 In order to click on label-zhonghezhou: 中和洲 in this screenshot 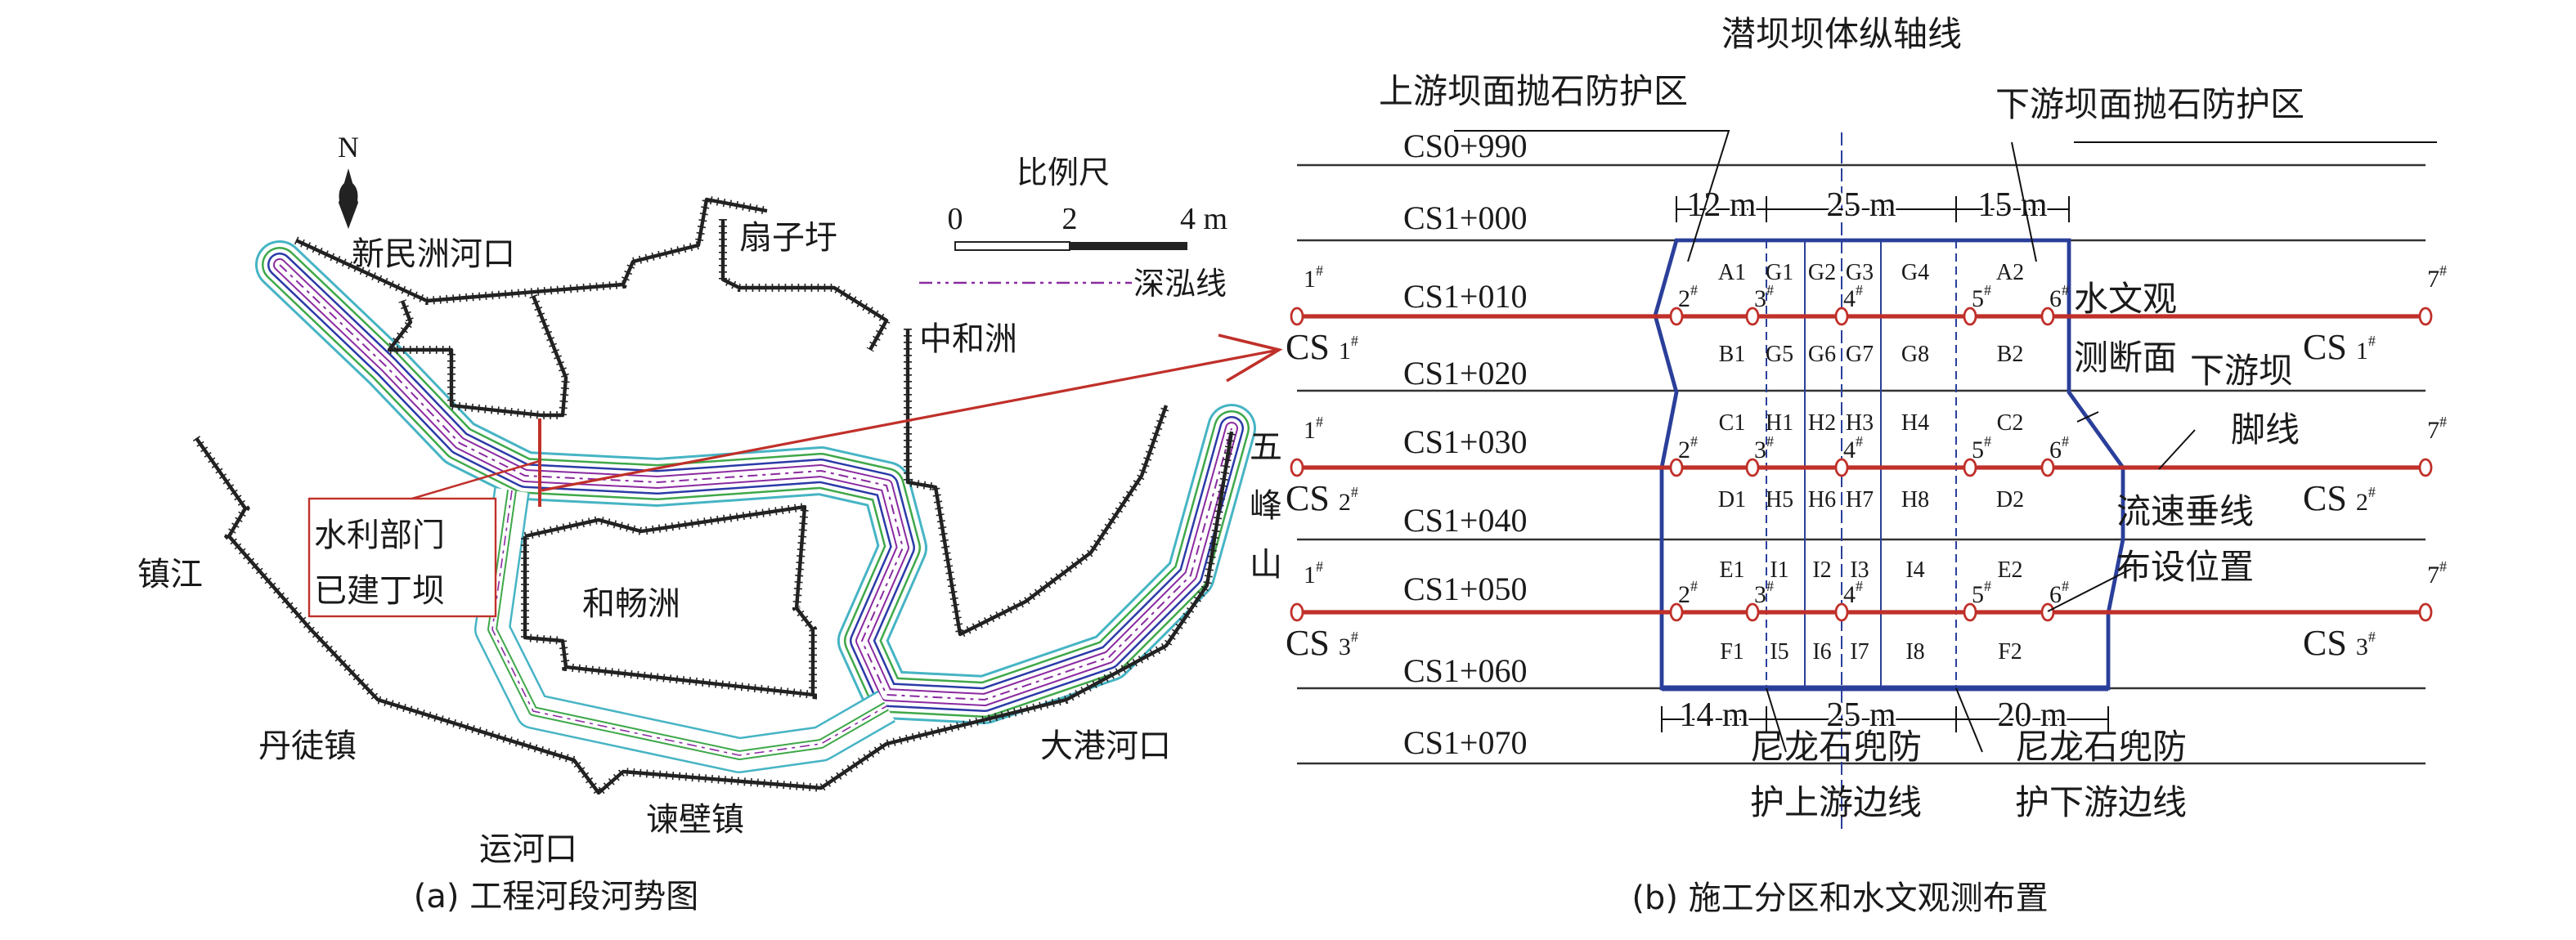, I will do `click(968, 339)`.